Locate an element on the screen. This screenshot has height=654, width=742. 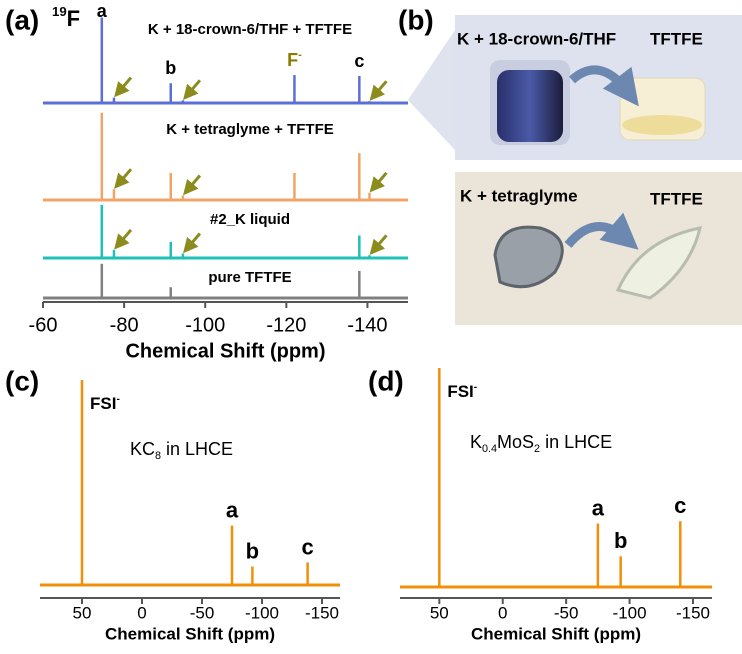
panel-label: (b) is located at coordinates (416, 19).